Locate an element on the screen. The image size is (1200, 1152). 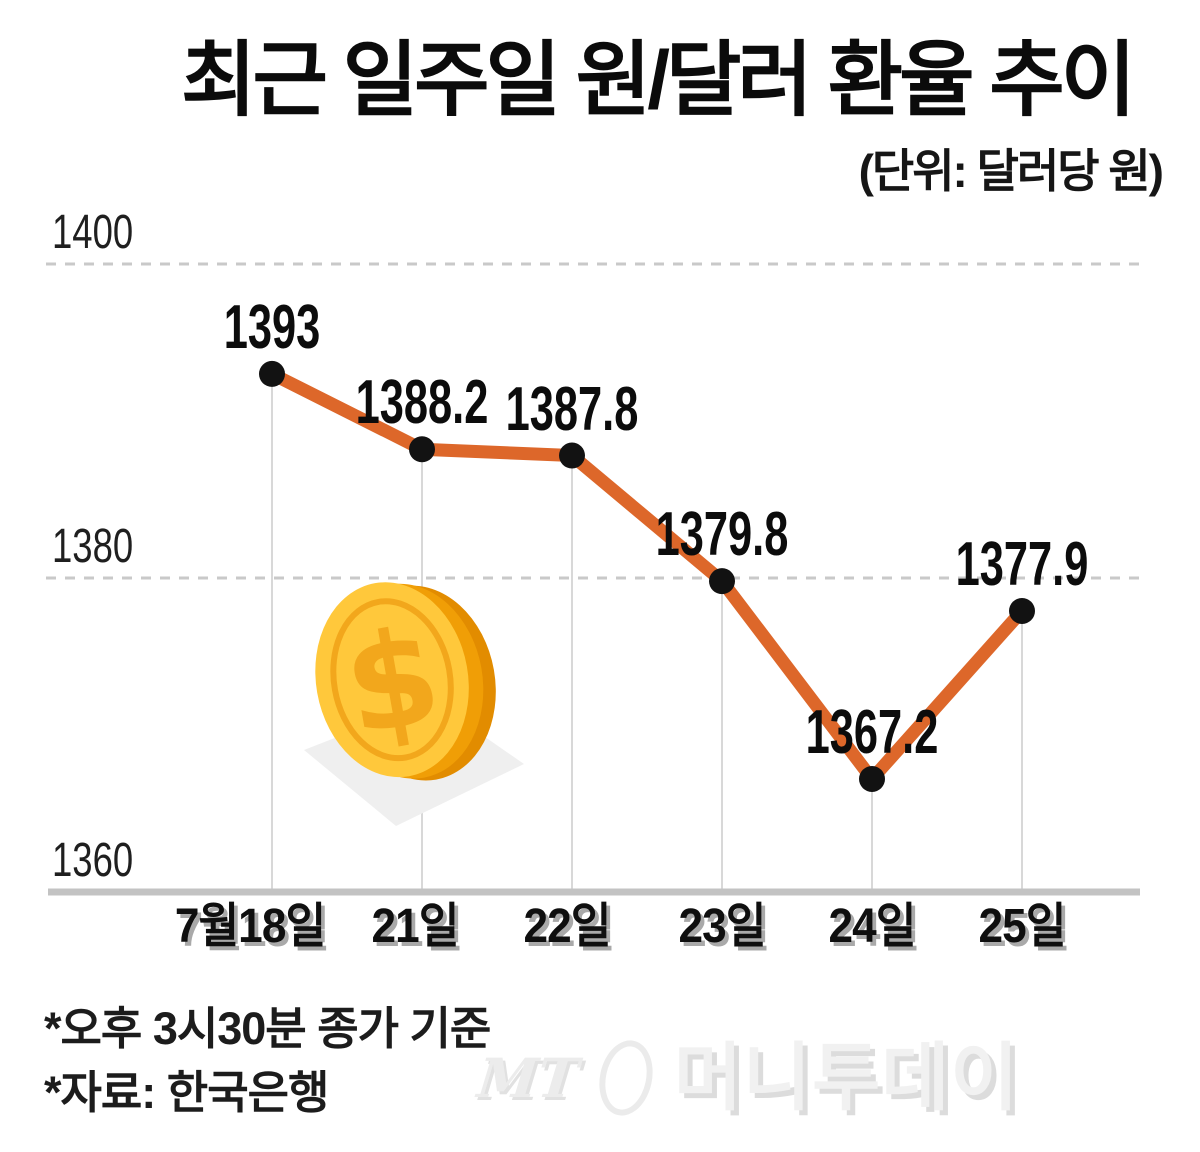
footnote-source: *자료: 한국은행 is located at coordinates (186, 1092).